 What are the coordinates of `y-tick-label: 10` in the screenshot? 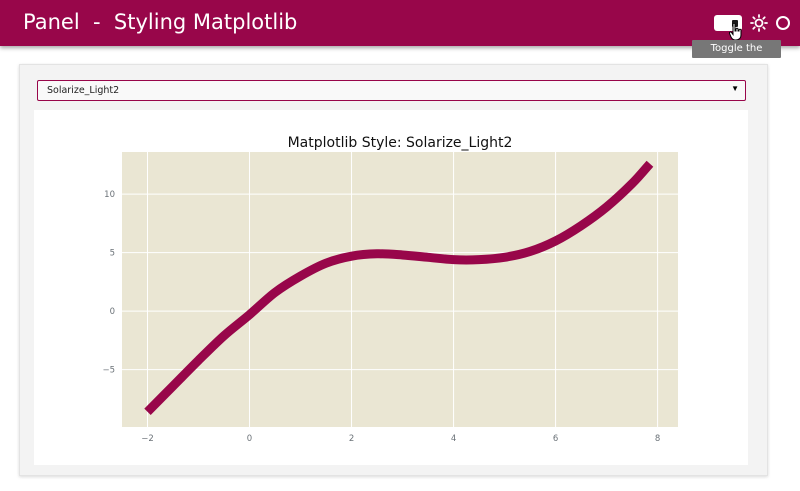 It's located at (109, 195).